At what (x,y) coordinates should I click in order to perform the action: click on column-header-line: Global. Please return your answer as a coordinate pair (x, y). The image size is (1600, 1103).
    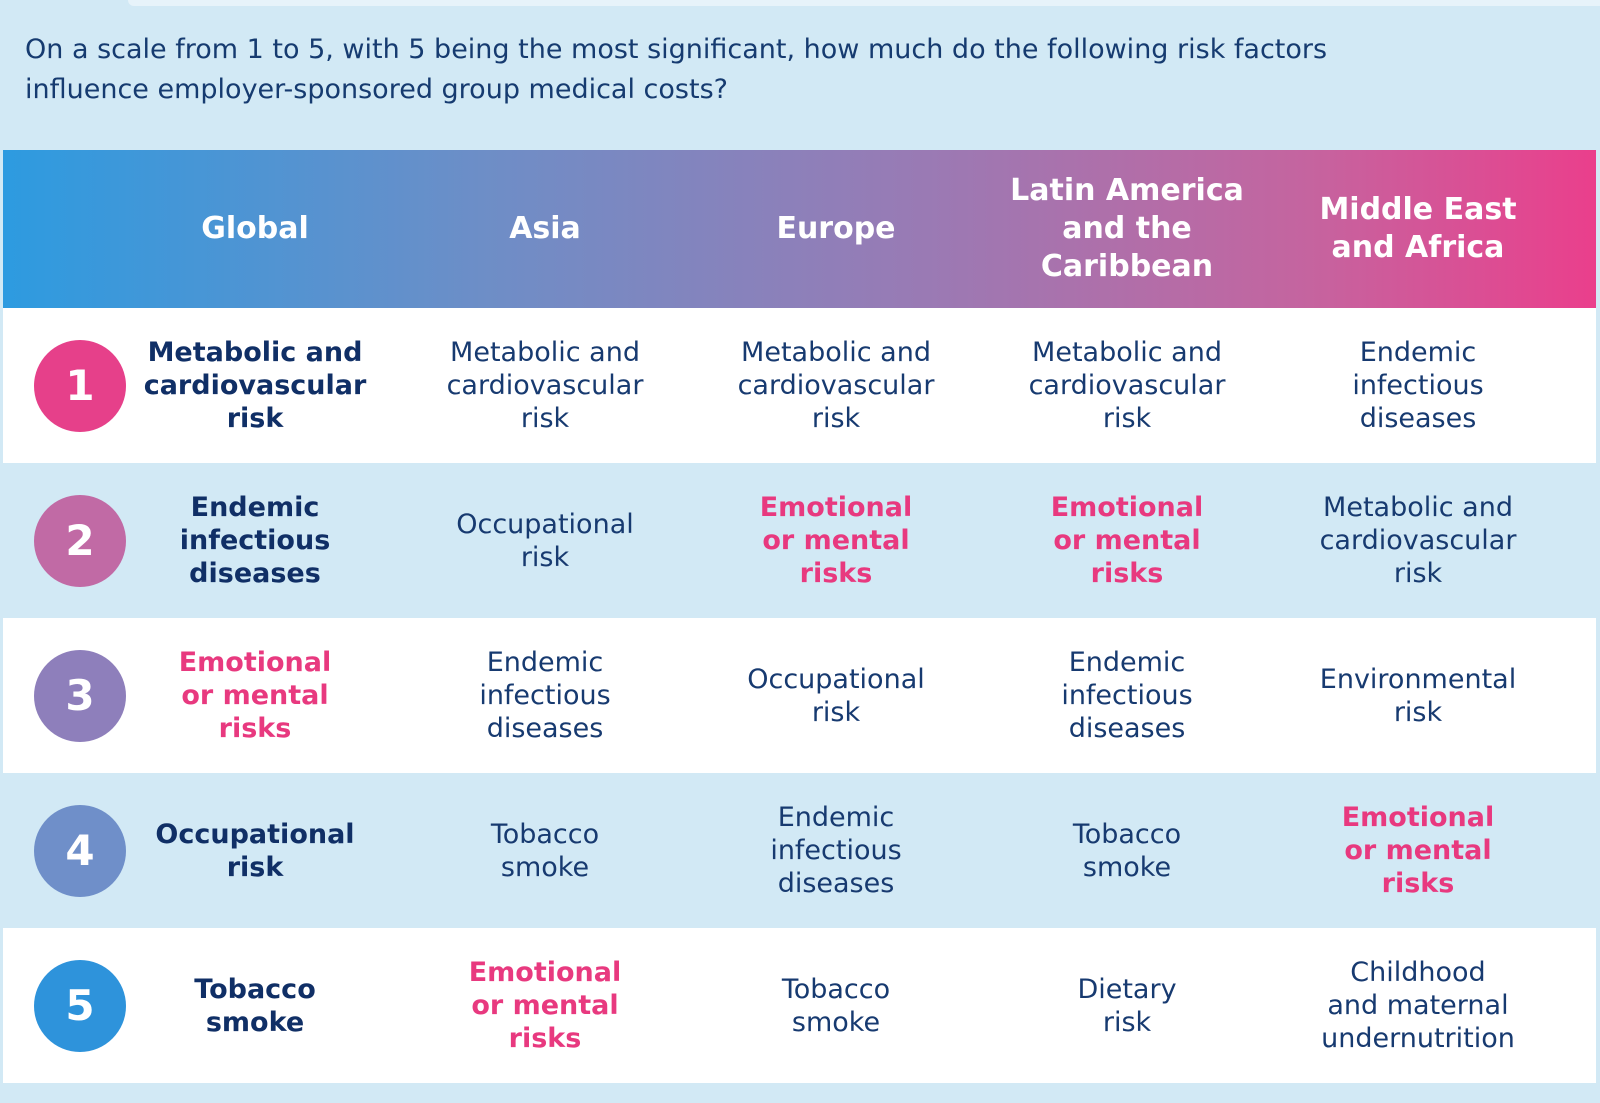
    Looking at the image, I should click on (255, 228).